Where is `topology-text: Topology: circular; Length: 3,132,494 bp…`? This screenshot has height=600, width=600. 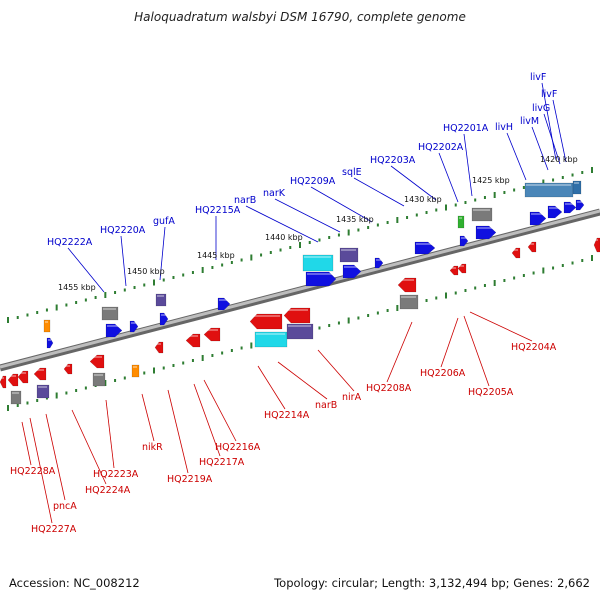
topology-text: Topology: circular; Length: 3,132,494 bp… is located at coordinates (432, 583).